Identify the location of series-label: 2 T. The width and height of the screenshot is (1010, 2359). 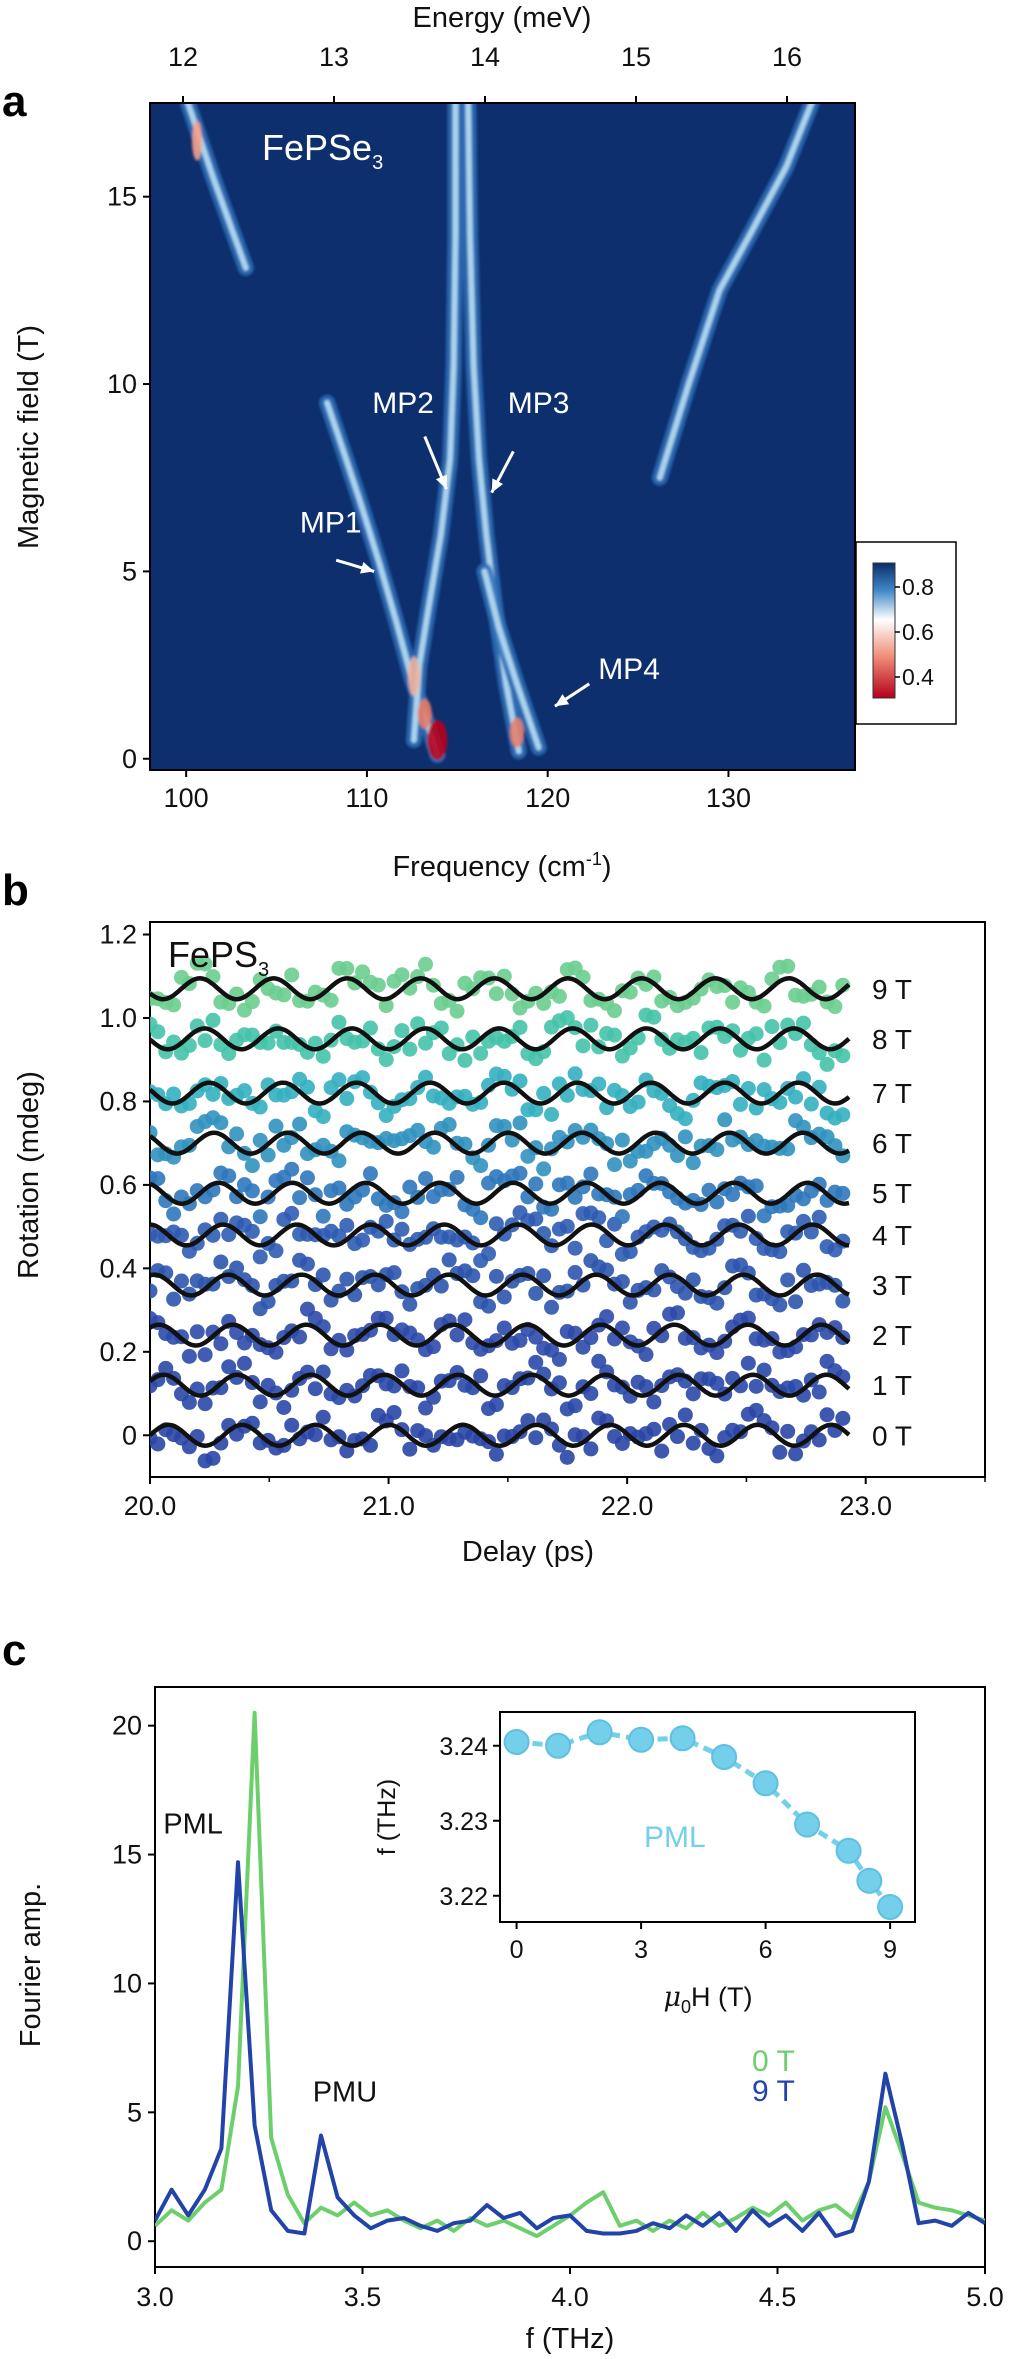
(892, 1335).